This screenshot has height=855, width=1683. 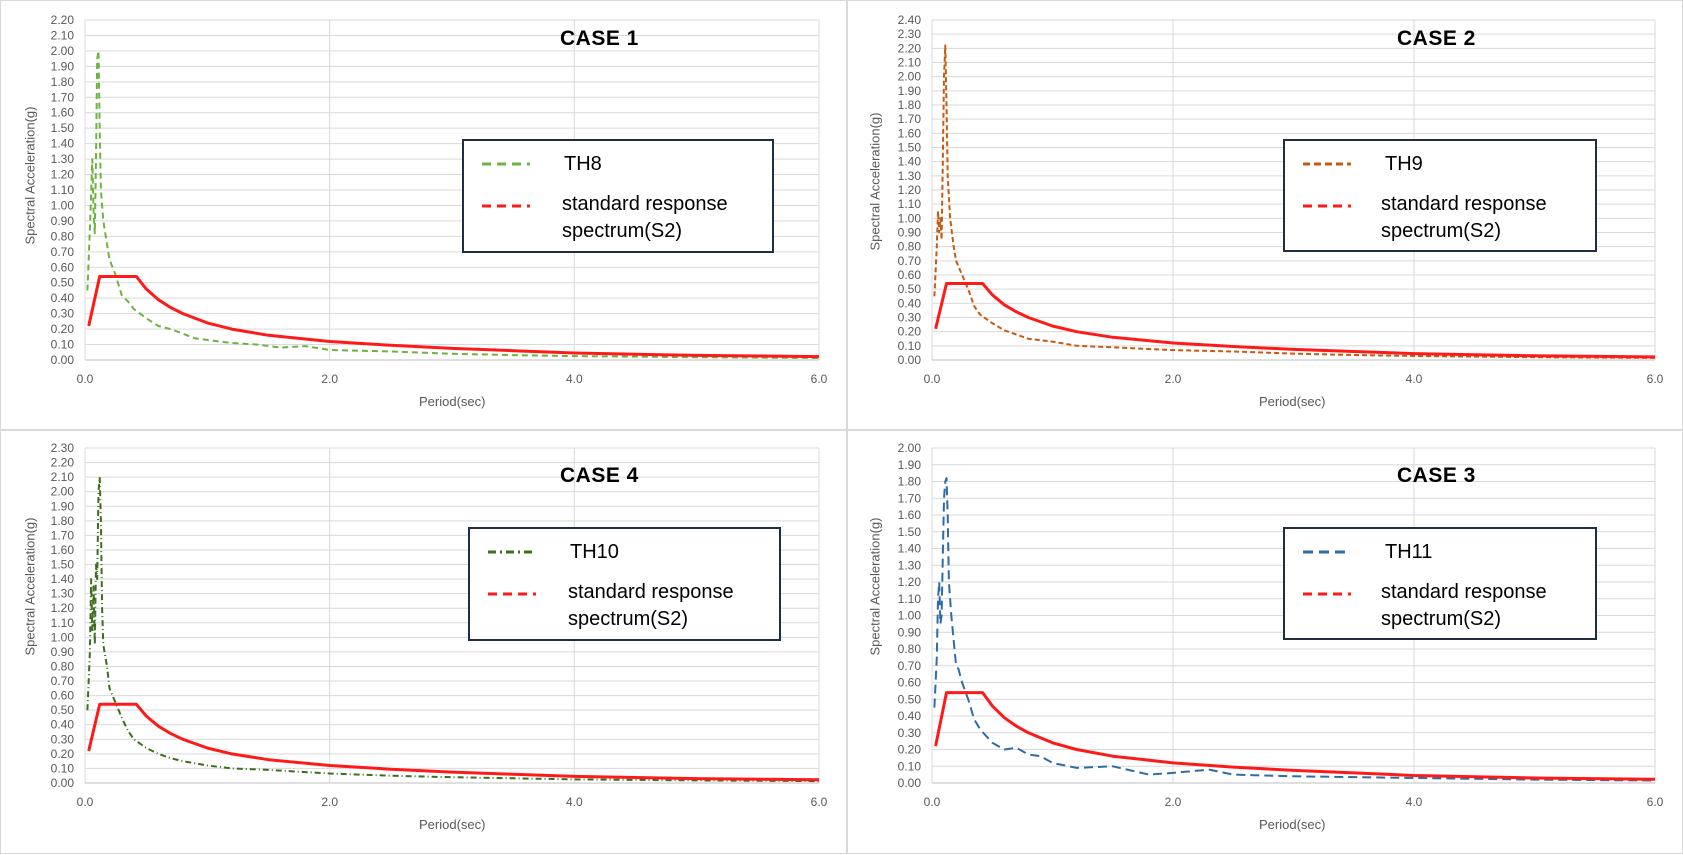 I want to click on legend-label: TH11, so click(x=1409, y=552).